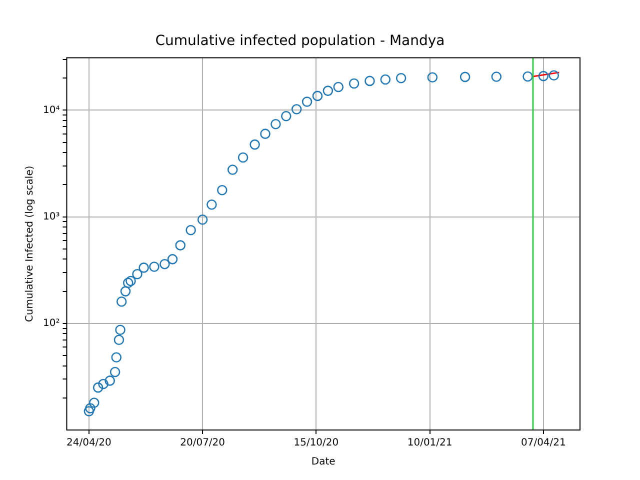 The image size is (640, 480). Describe the element at coordinates (323, 462) in the screenshot. I see `x-axis-title: Date` at that location.